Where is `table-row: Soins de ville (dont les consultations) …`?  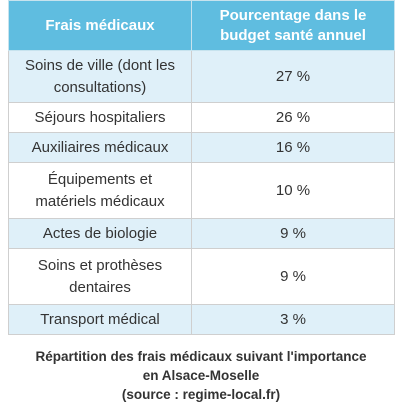
table-row: Soins de ville (dont les consultations) … is located at coordinates (201, 76).